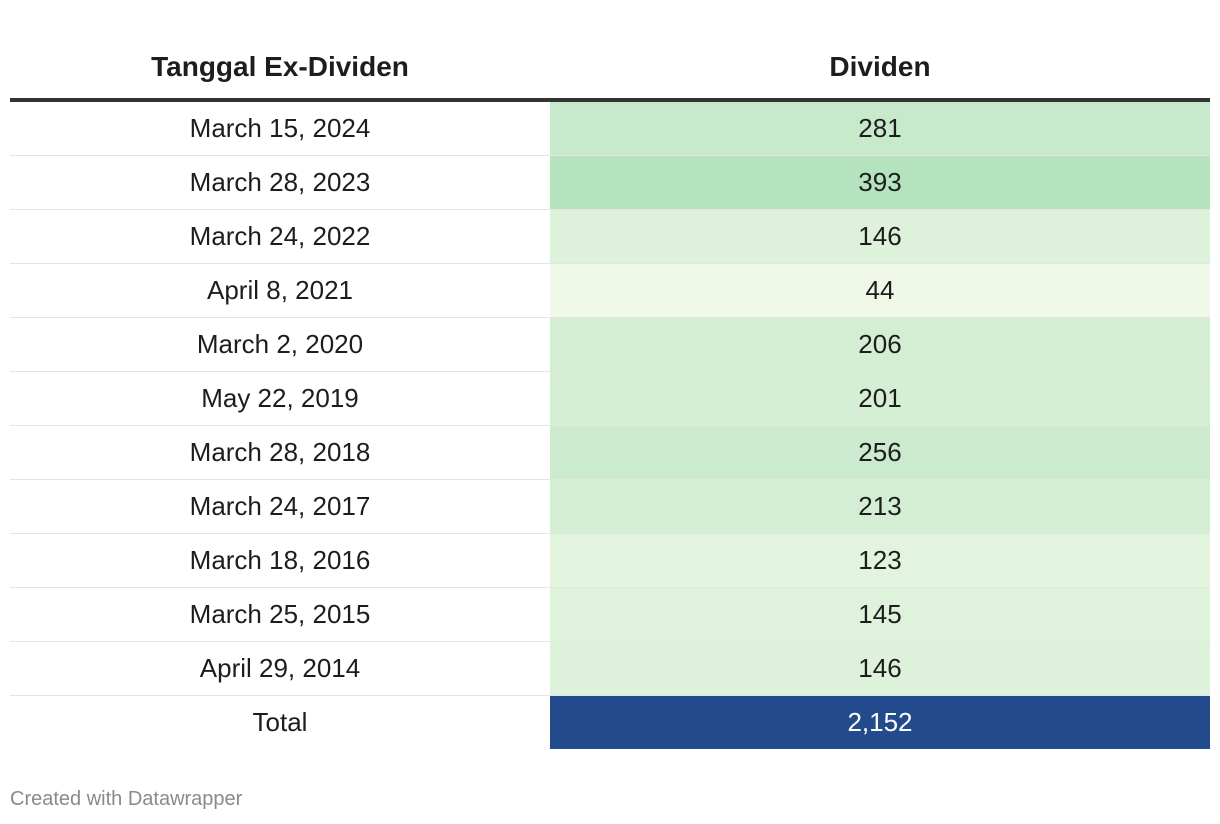 The image size is (1220, 824). I want to click on table-row: March 15, 2024 281, so click(610, 128).